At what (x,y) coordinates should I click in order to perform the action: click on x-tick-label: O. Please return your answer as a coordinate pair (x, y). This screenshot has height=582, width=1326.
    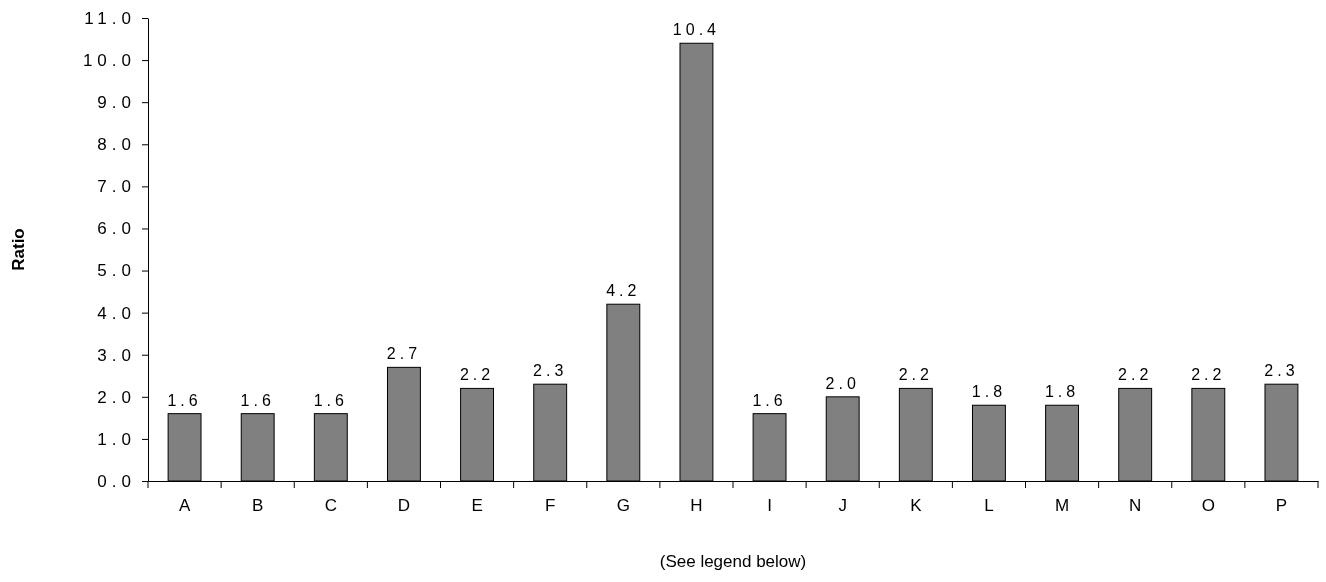
    Looking at the image, I should click on (1208, 506).